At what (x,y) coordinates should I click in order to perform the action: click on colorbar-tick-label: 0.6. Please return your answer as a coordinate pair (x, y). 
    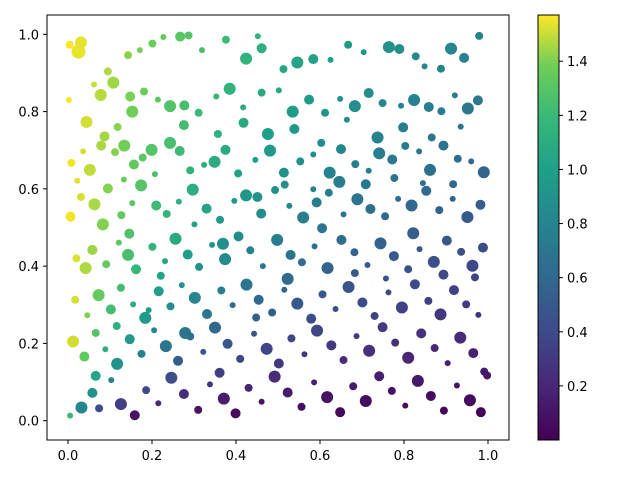
    Looking at the image, I should click on (577, 279).